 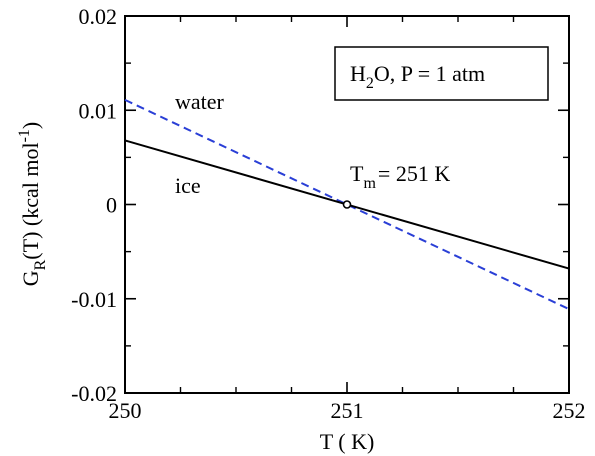 I want to click on melting-main: T, so click(x=357, y=173).